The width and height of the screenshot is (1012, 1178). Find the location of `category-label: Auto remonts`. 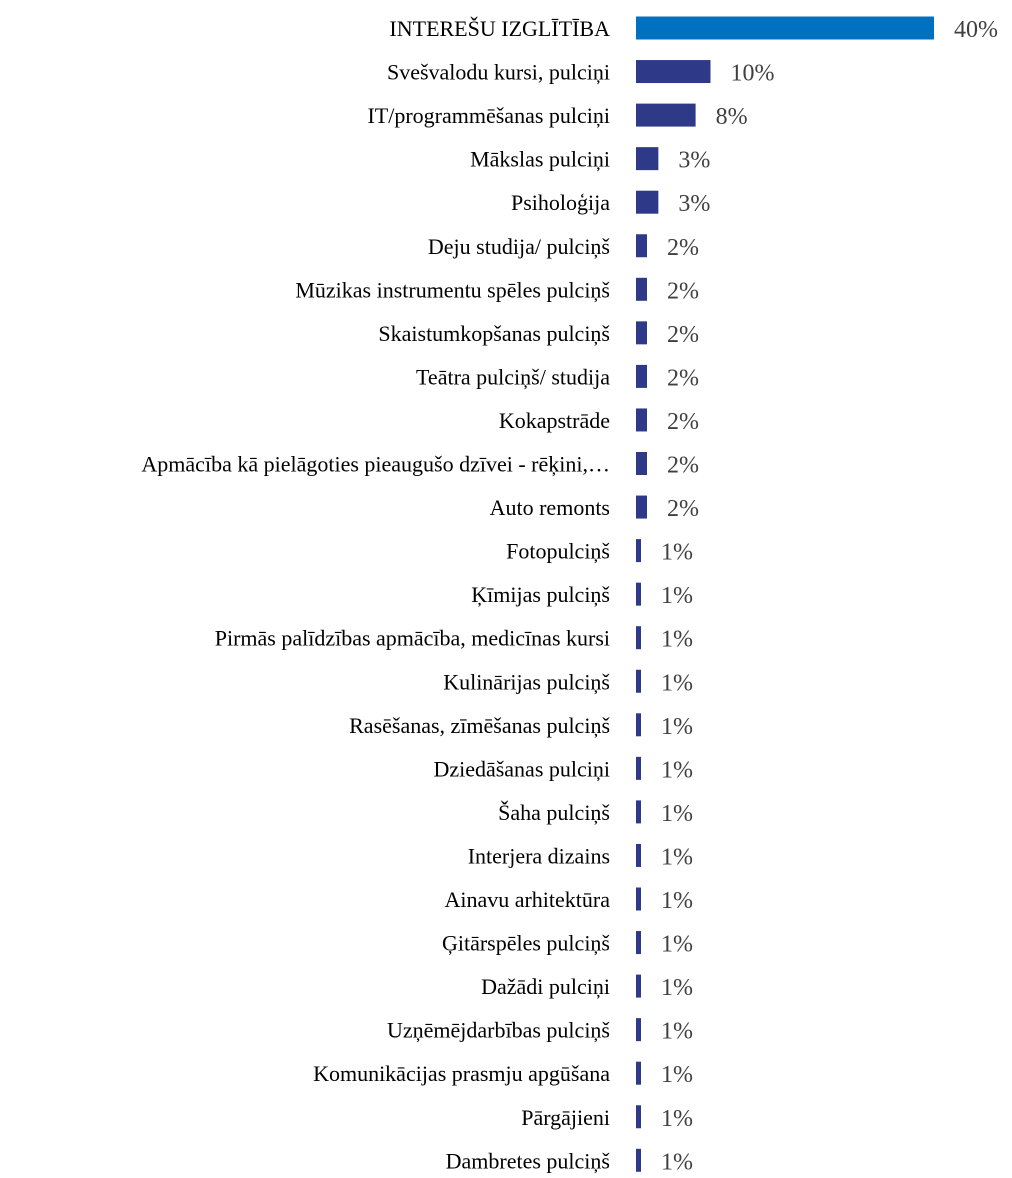

category-label: Auto remonts is located at coordinates (550, 507).